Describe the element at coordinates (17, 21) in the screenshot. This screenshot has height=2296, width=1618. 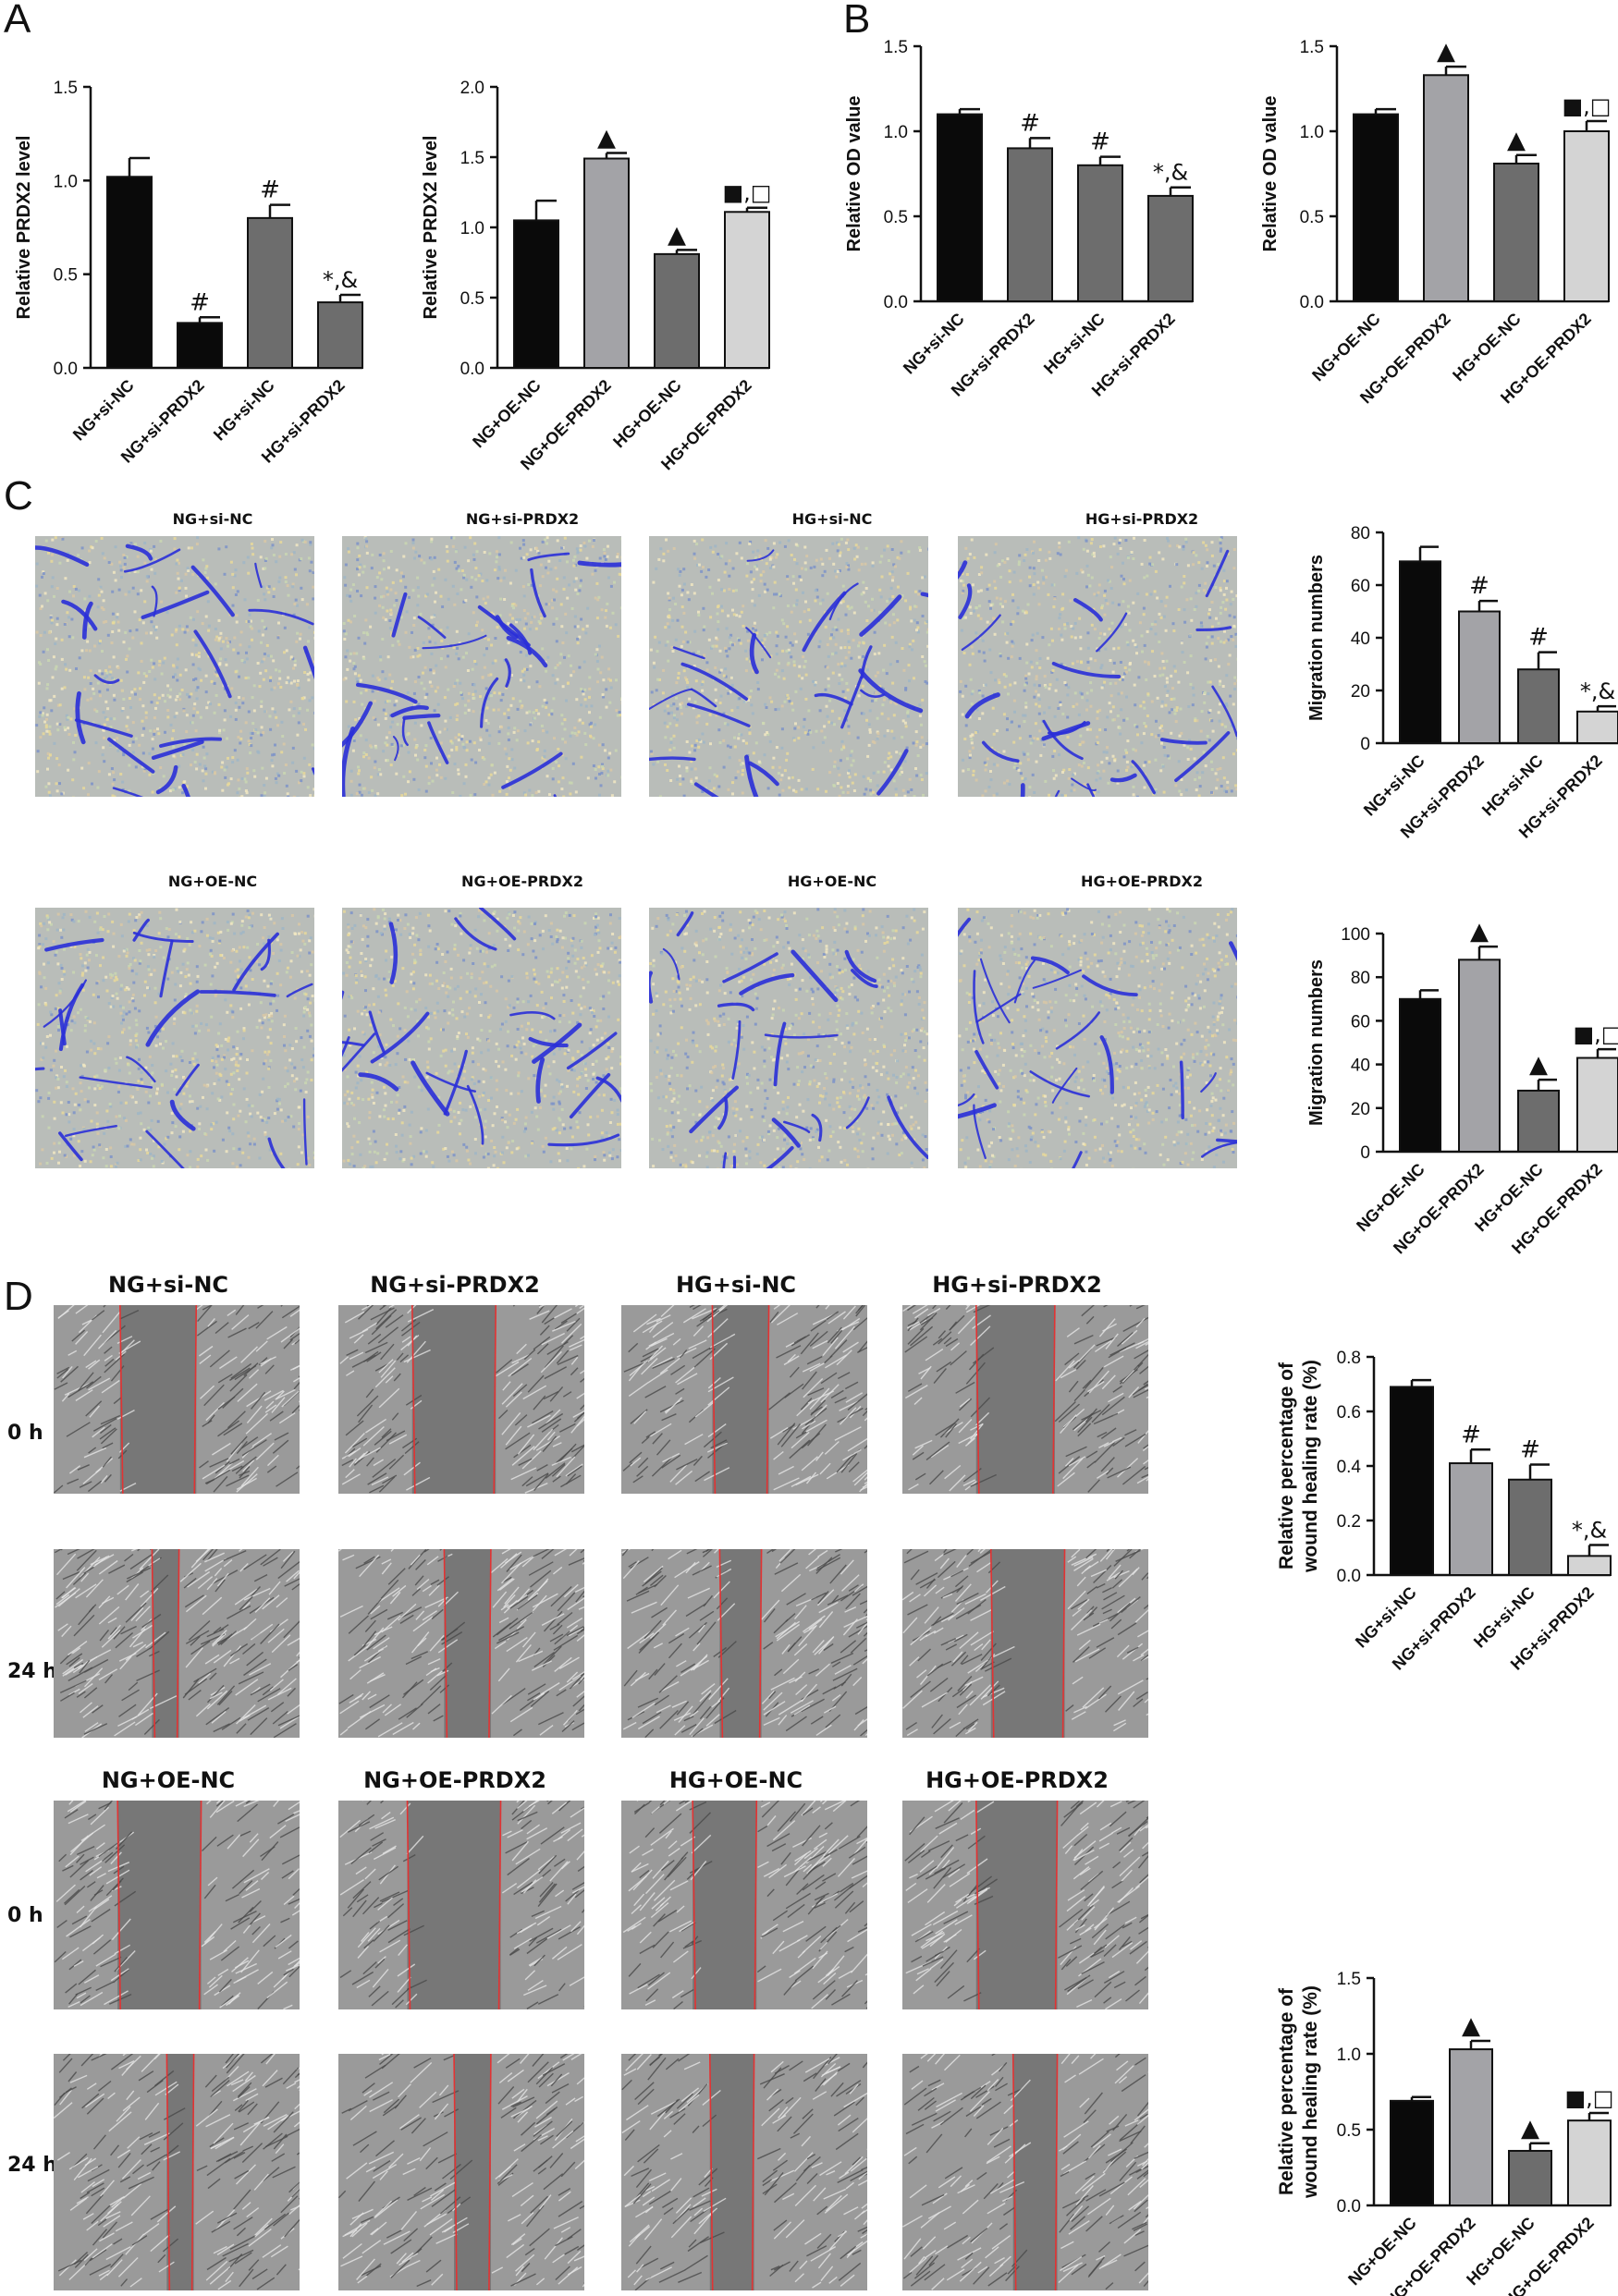
I see `panel-label-a: A` at that location.